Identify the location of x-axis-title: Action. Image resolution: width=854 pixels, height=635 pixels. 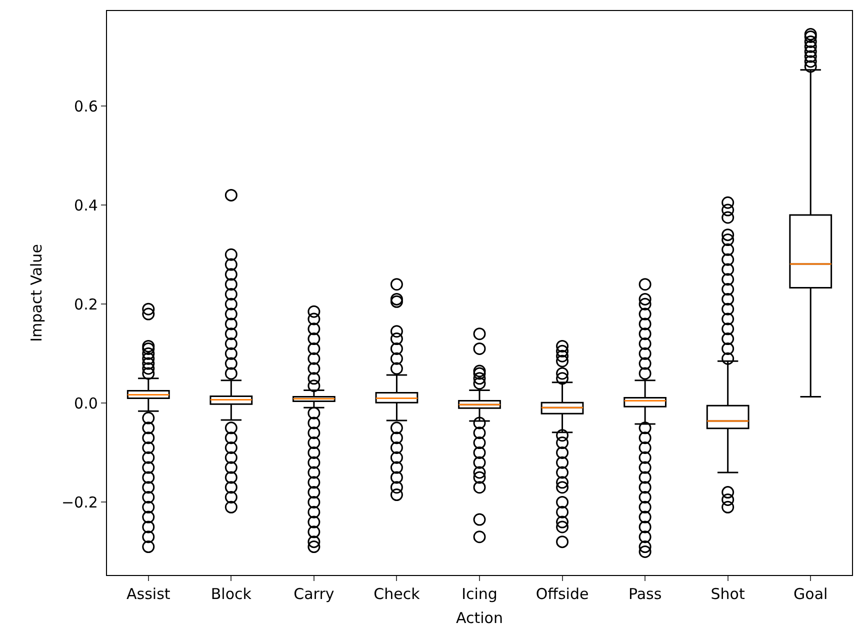
(479, 618).